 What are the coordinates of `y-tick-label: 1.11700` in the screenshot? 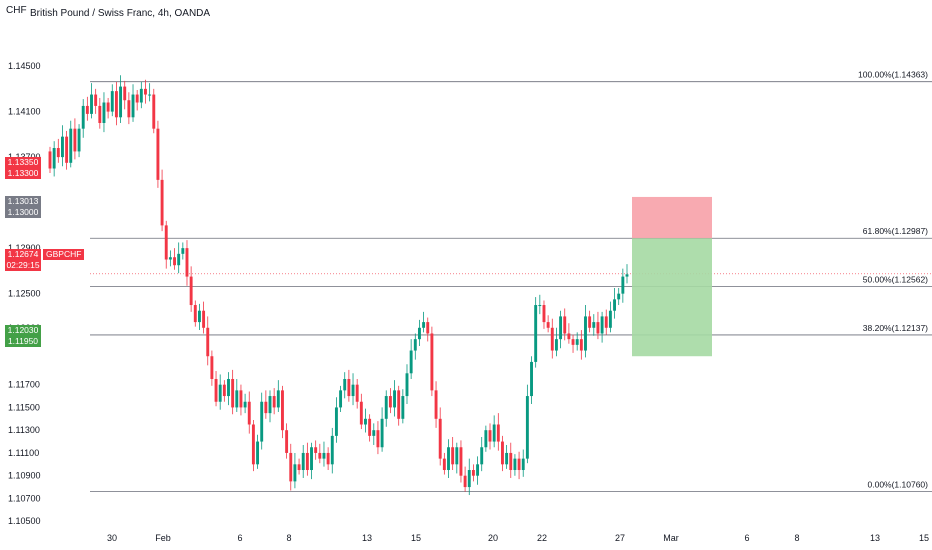 It's located at (24, 385).